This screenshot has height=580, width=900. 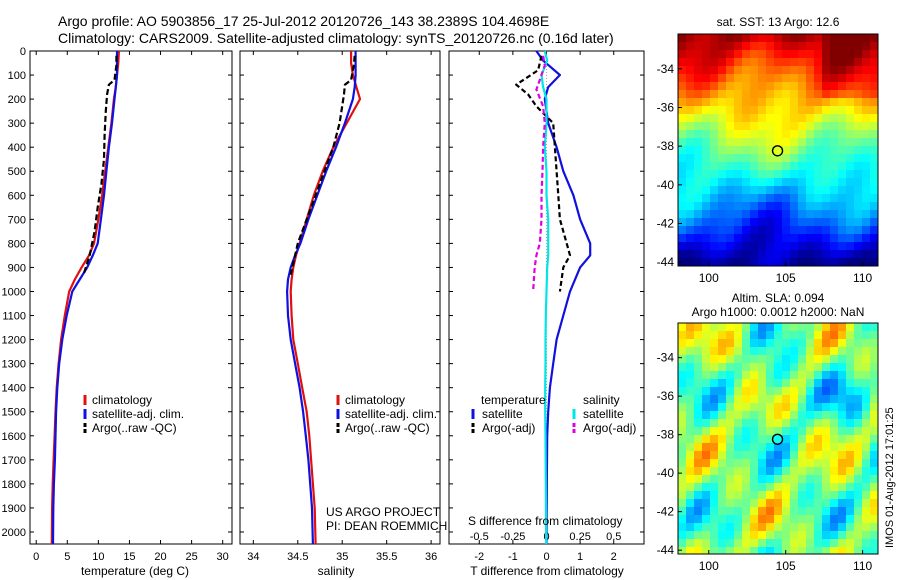 What do you see at coordinates (777, 439) in the screenshot?
I see `argo-float-marker` at bounding box center [777, 439].